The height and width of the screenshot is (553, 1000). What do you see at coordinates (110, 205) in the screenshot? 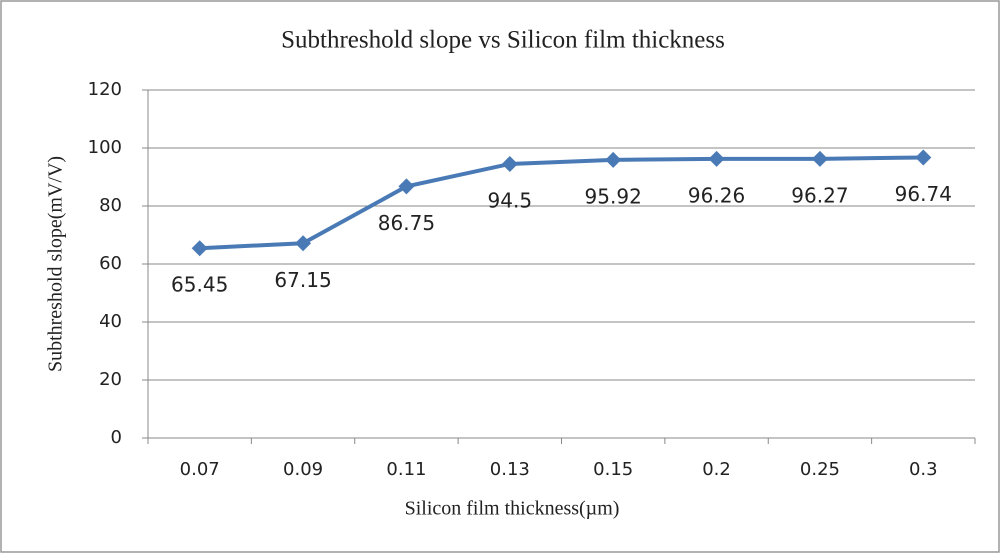
I see `y-tick-label: 80` at bounding box center [110, 205].